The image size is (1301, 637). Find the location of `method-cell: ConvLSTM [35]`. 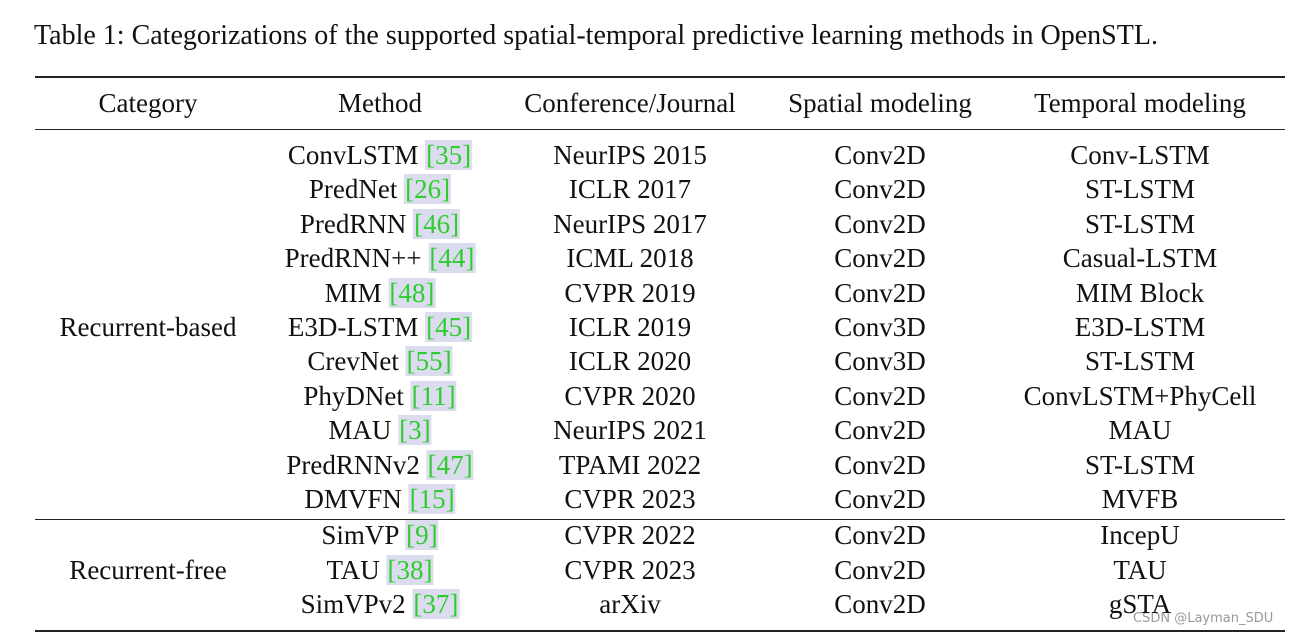

method-cell: ConvLSTM [35] is located at coordinates (380, 155).